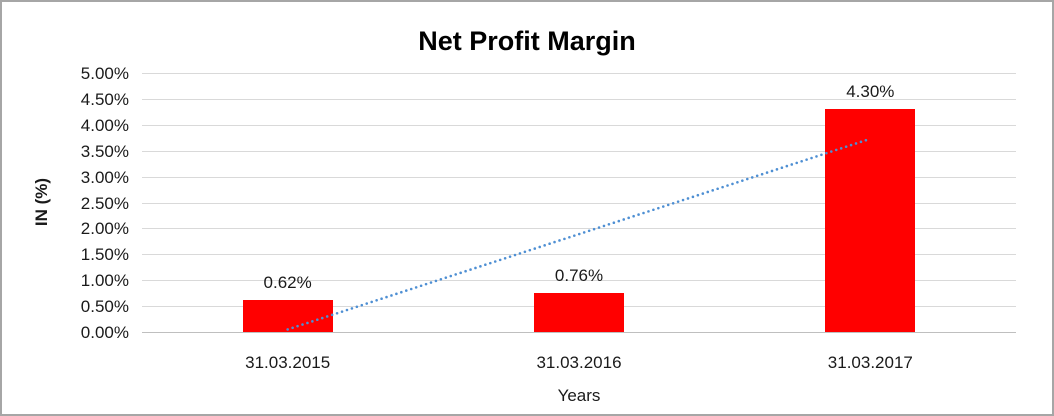  Describe the element at coordinates (579, 312) in the screenshot. I see `bar-31.03.2016` at that location.